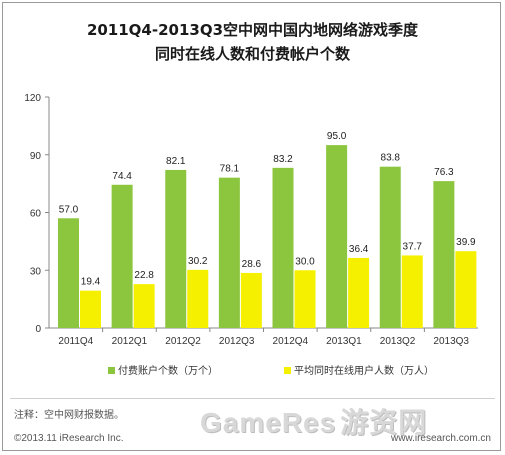  Describe the element at coordinates (344, 341) in the screenshot. I see `x-tick-label: 2013Q1` at that location.